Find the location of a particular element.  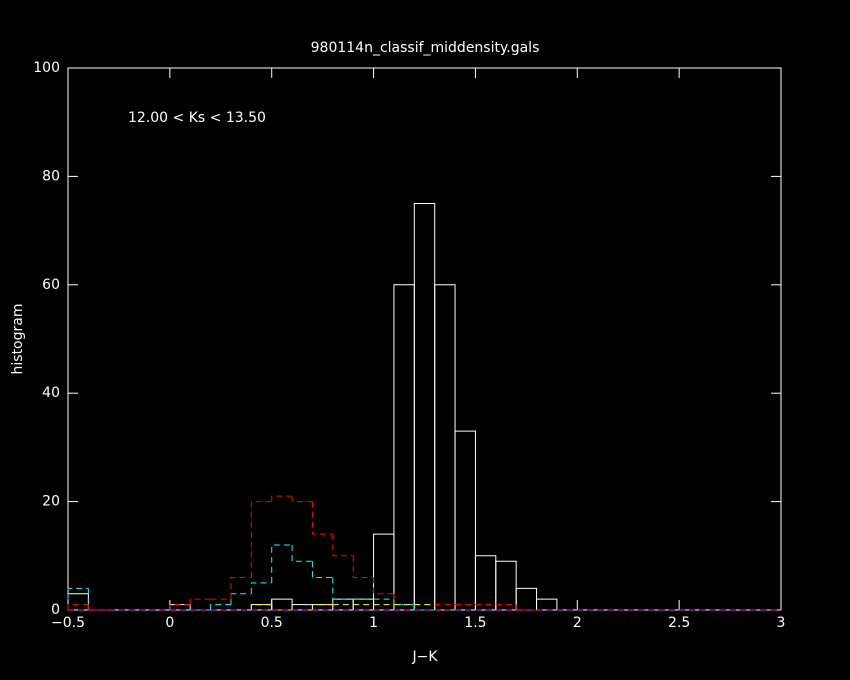

x-tick-label: 1.5 is located at coordinates (475, 623).